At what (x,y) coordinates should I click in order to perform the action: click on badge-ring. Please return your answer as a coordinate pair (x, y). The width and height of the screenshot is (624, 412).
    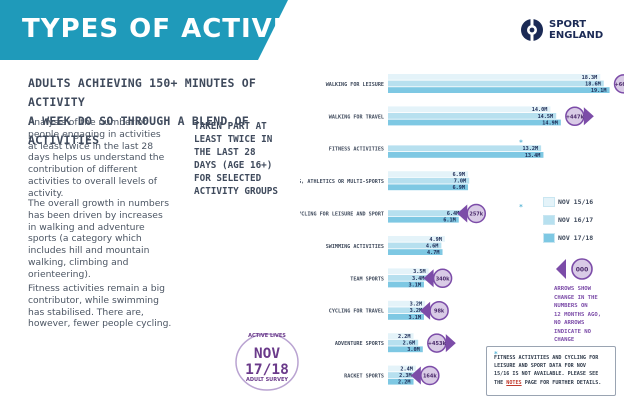
    Looking at the image, I should click on (267, 362).